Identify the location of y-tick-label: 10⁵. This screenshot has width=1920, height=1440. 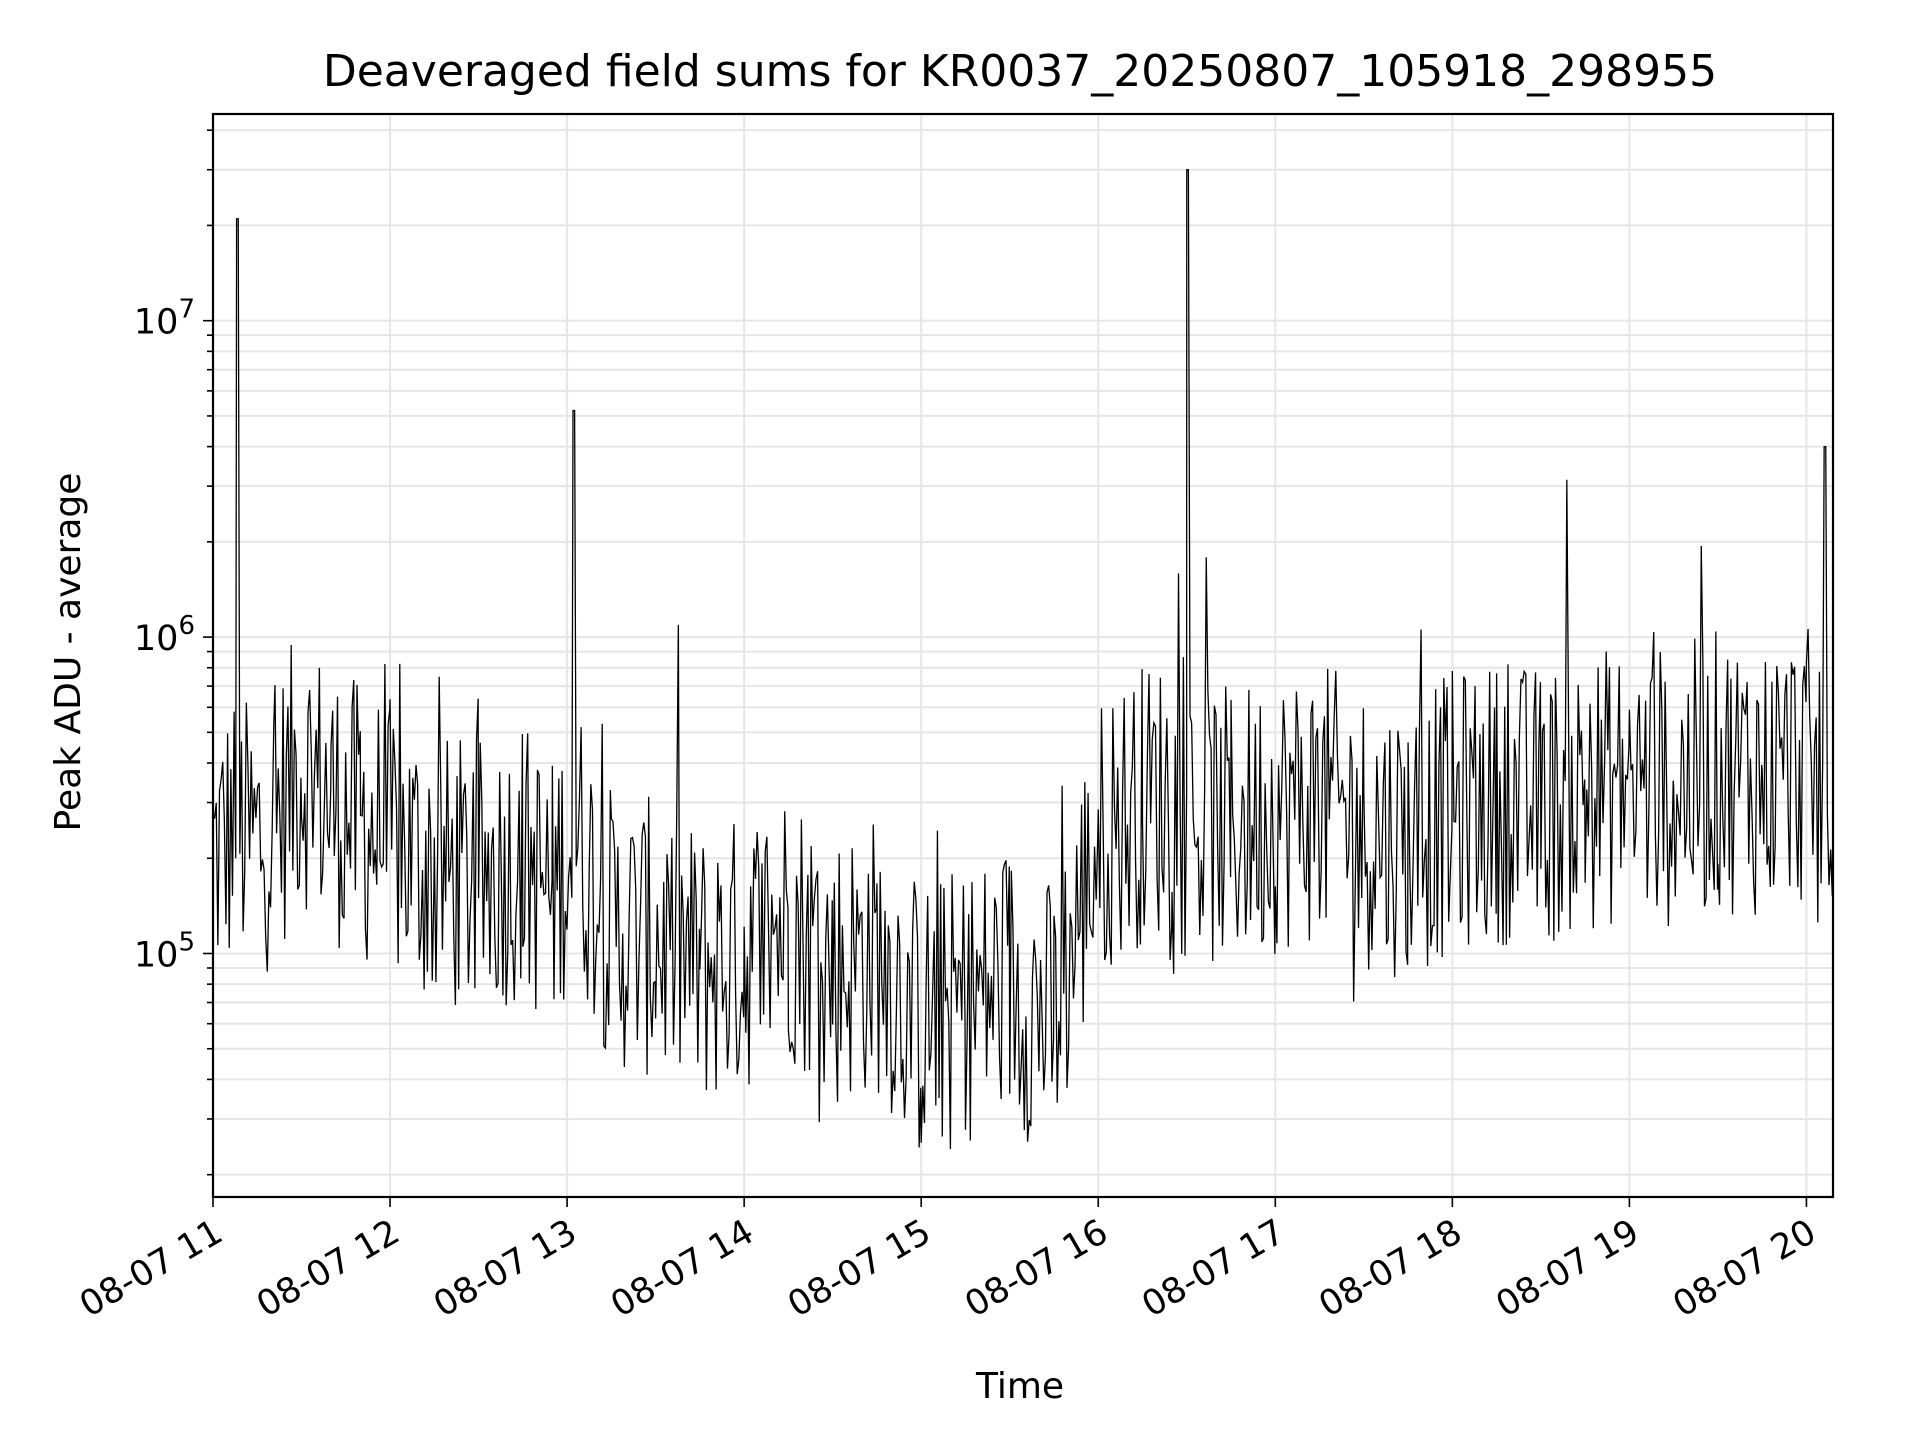
(164, 952).